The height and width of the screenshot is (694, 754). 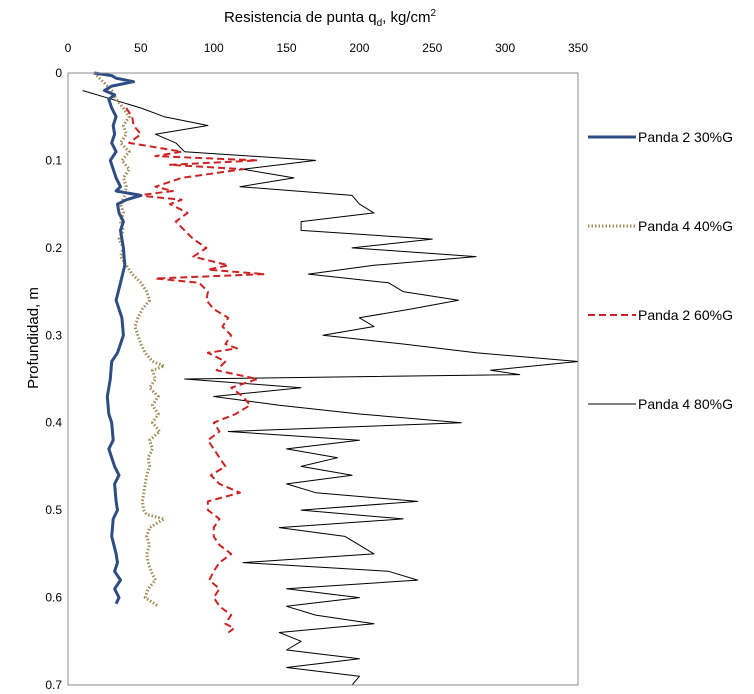 What do you see at coordinates (53, 423) in the screenshot?
I see `y-tick-label: 0.4` at bounding box center [53, 423].